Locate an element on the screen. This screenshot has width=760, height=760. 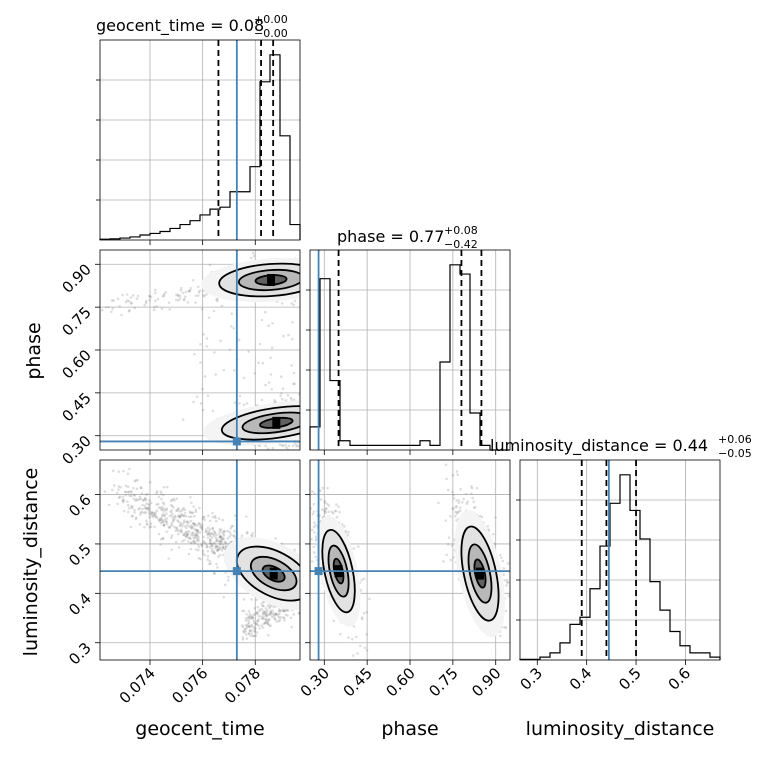
grid-lines is located at coordinates (200, 140).